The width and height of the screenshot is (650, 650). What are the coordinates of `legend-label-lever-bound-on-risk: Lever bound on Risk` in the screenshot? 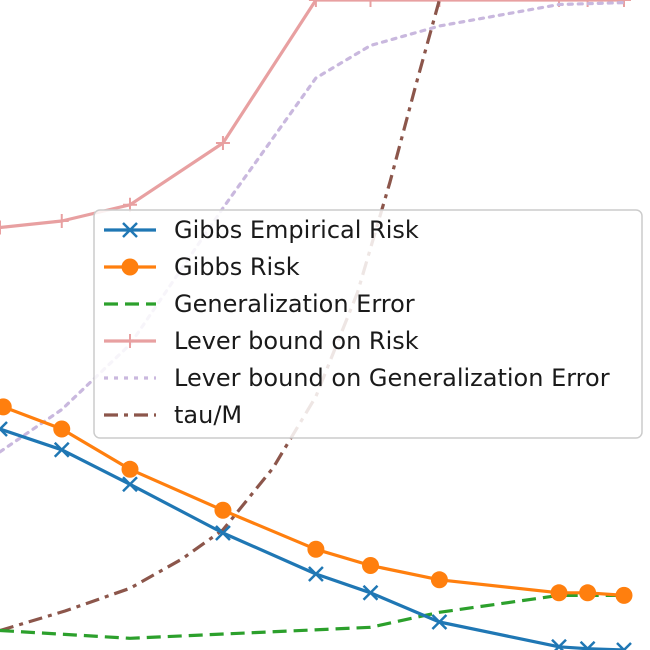 It's located at (296, 341).